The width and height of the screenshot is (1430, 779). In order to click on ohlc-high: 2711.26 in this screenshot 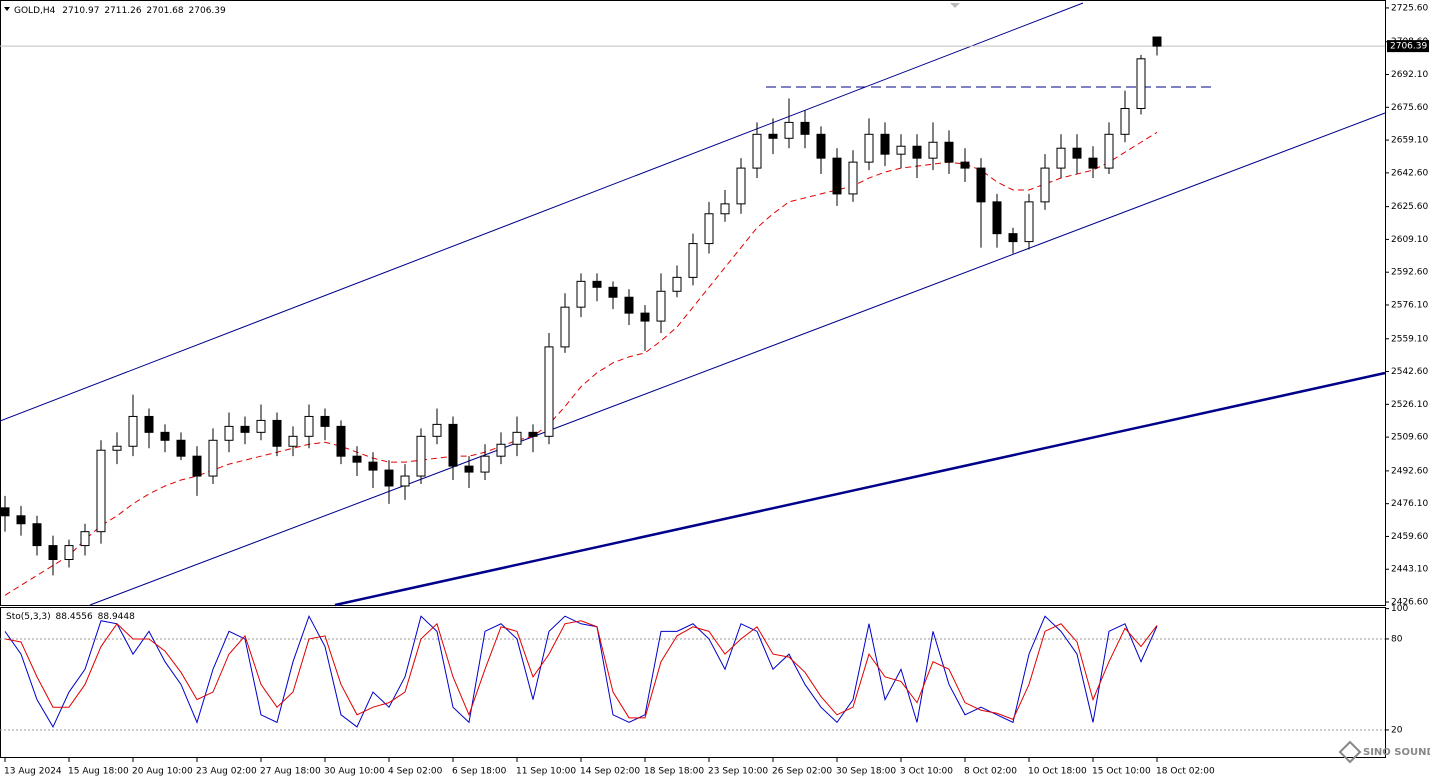, I will do `click(122, 11)`.